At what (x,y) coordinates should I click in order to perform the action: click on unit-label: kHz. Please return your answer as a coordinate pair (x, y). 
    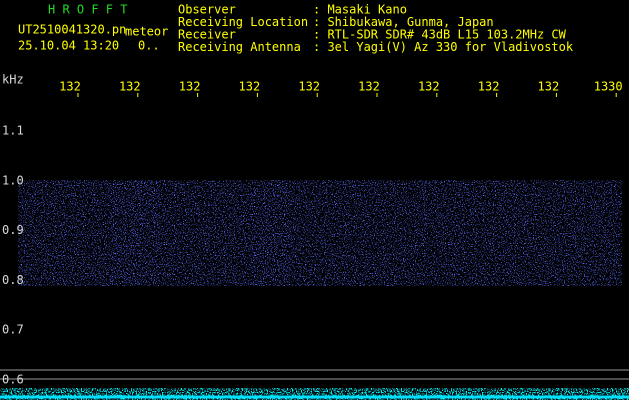
    Looking at the image, I should click on (13, 80).